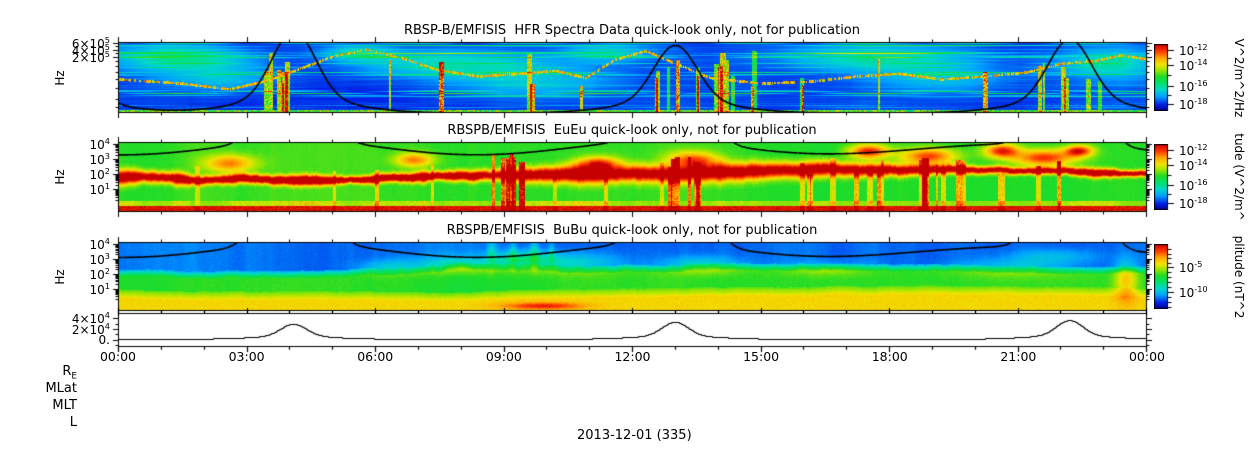 Image resolution: width=1250 pixels, height=449 pixels. Describe the element at coordinates (1239, 177) in the screenshot. I see `eueu-colorbar-unit-label: tude (V^2/m^` at that location.